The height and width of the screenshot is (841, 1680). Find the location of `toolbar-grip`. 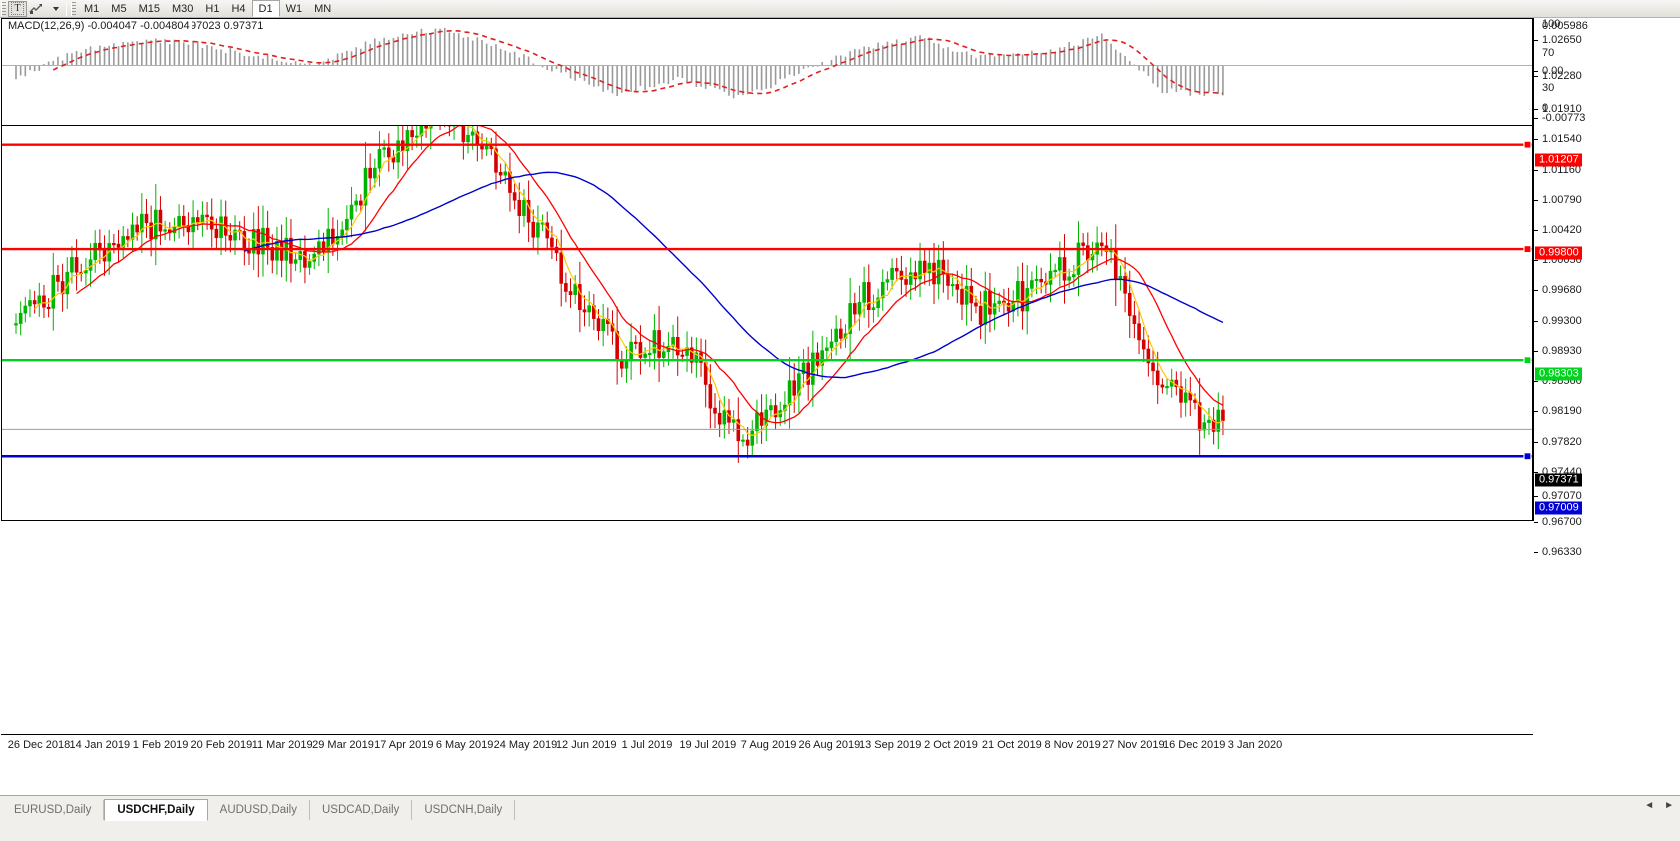

toolbar-grip is located at coordinates (3, 8).